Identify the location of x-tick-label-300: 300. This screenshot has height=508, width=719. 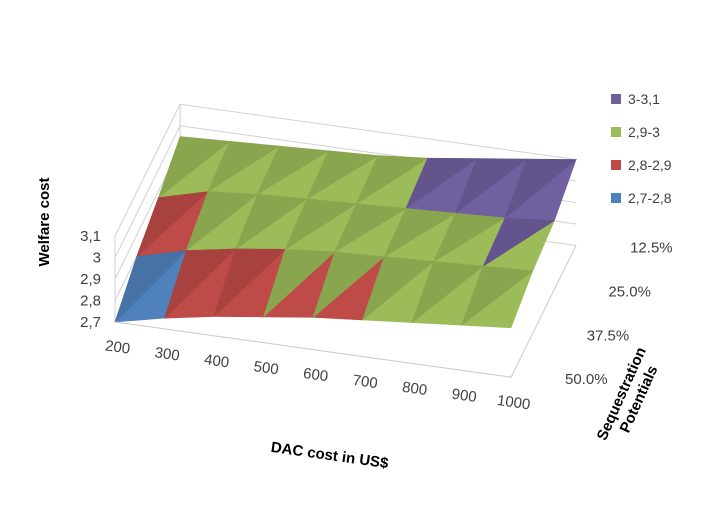
(167, 354).